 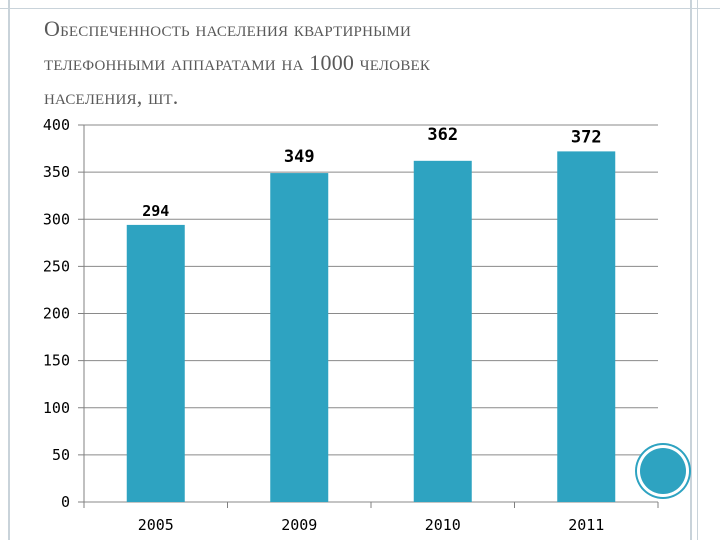 I want to click on bar-2009, so click(x=299, y=337).